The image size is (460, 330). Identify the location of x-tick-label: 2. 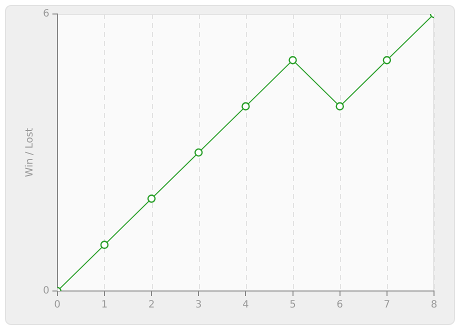
(151, 305).